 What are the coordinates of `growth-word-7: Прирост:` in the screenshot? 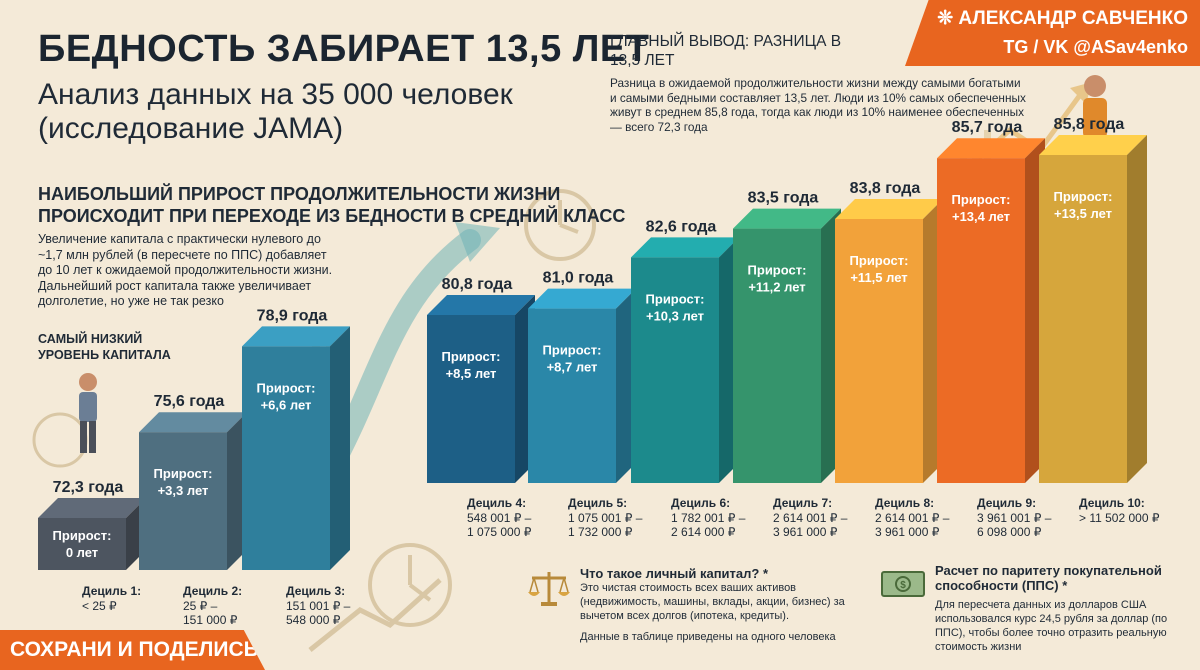 It's located at (777, 270).